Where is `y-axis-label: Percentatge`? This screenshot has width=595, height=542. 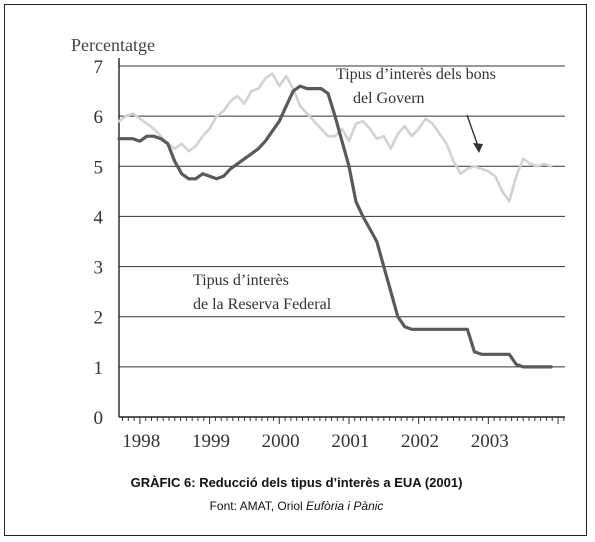 y-axis-label: Percentatge is located at coordinates (113, 45).